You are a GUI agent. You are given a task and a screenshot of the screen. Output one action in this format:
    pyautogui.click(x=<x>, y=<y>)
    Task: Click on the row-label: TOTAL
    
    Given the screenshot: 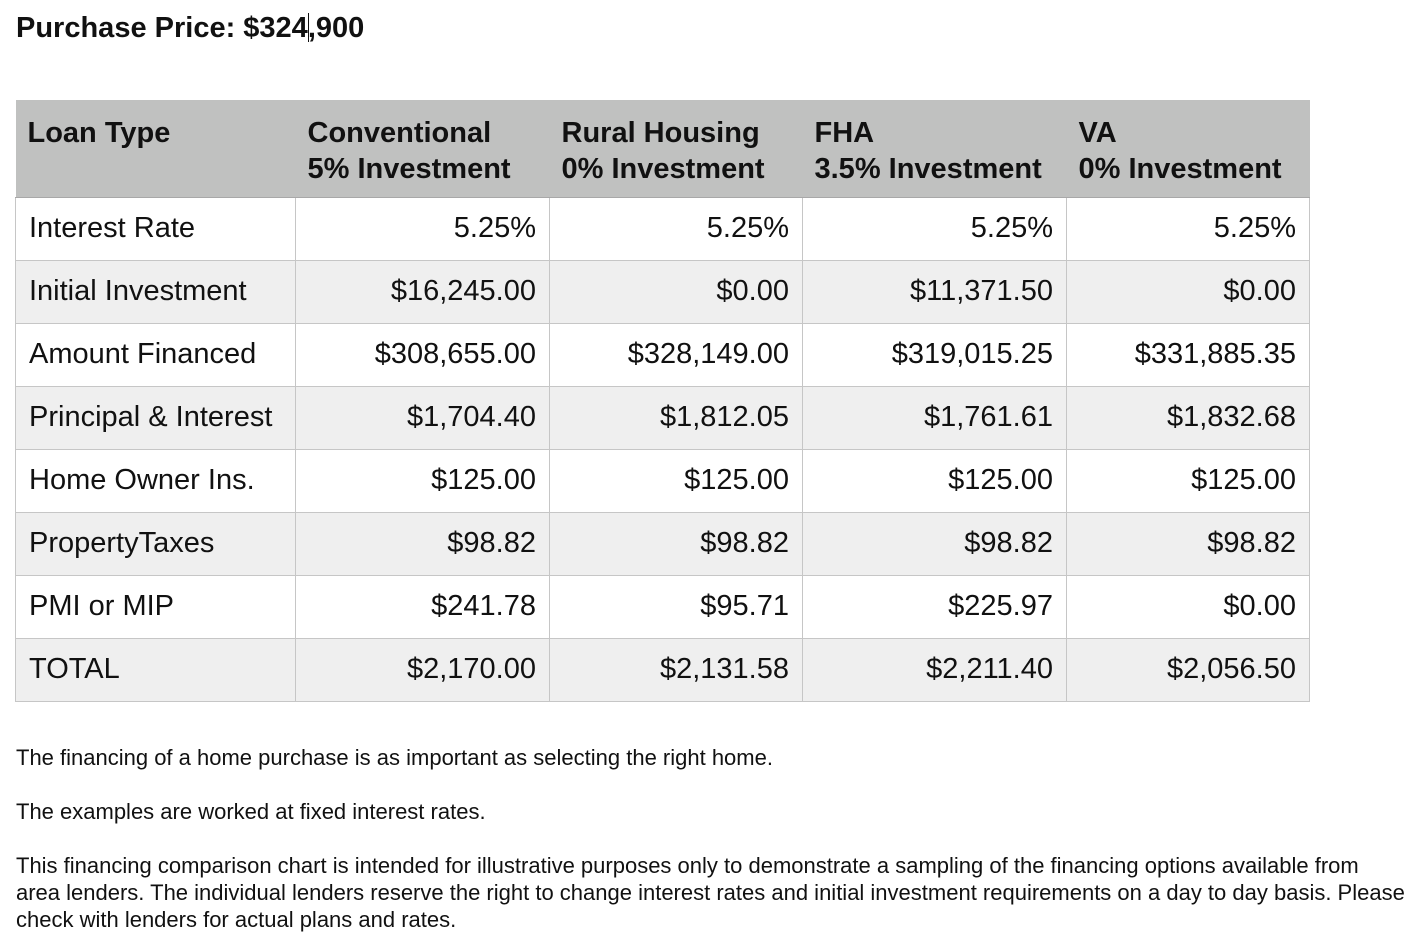 What is the action you would take?
    pyautogui.click(x=155, y=669)
    